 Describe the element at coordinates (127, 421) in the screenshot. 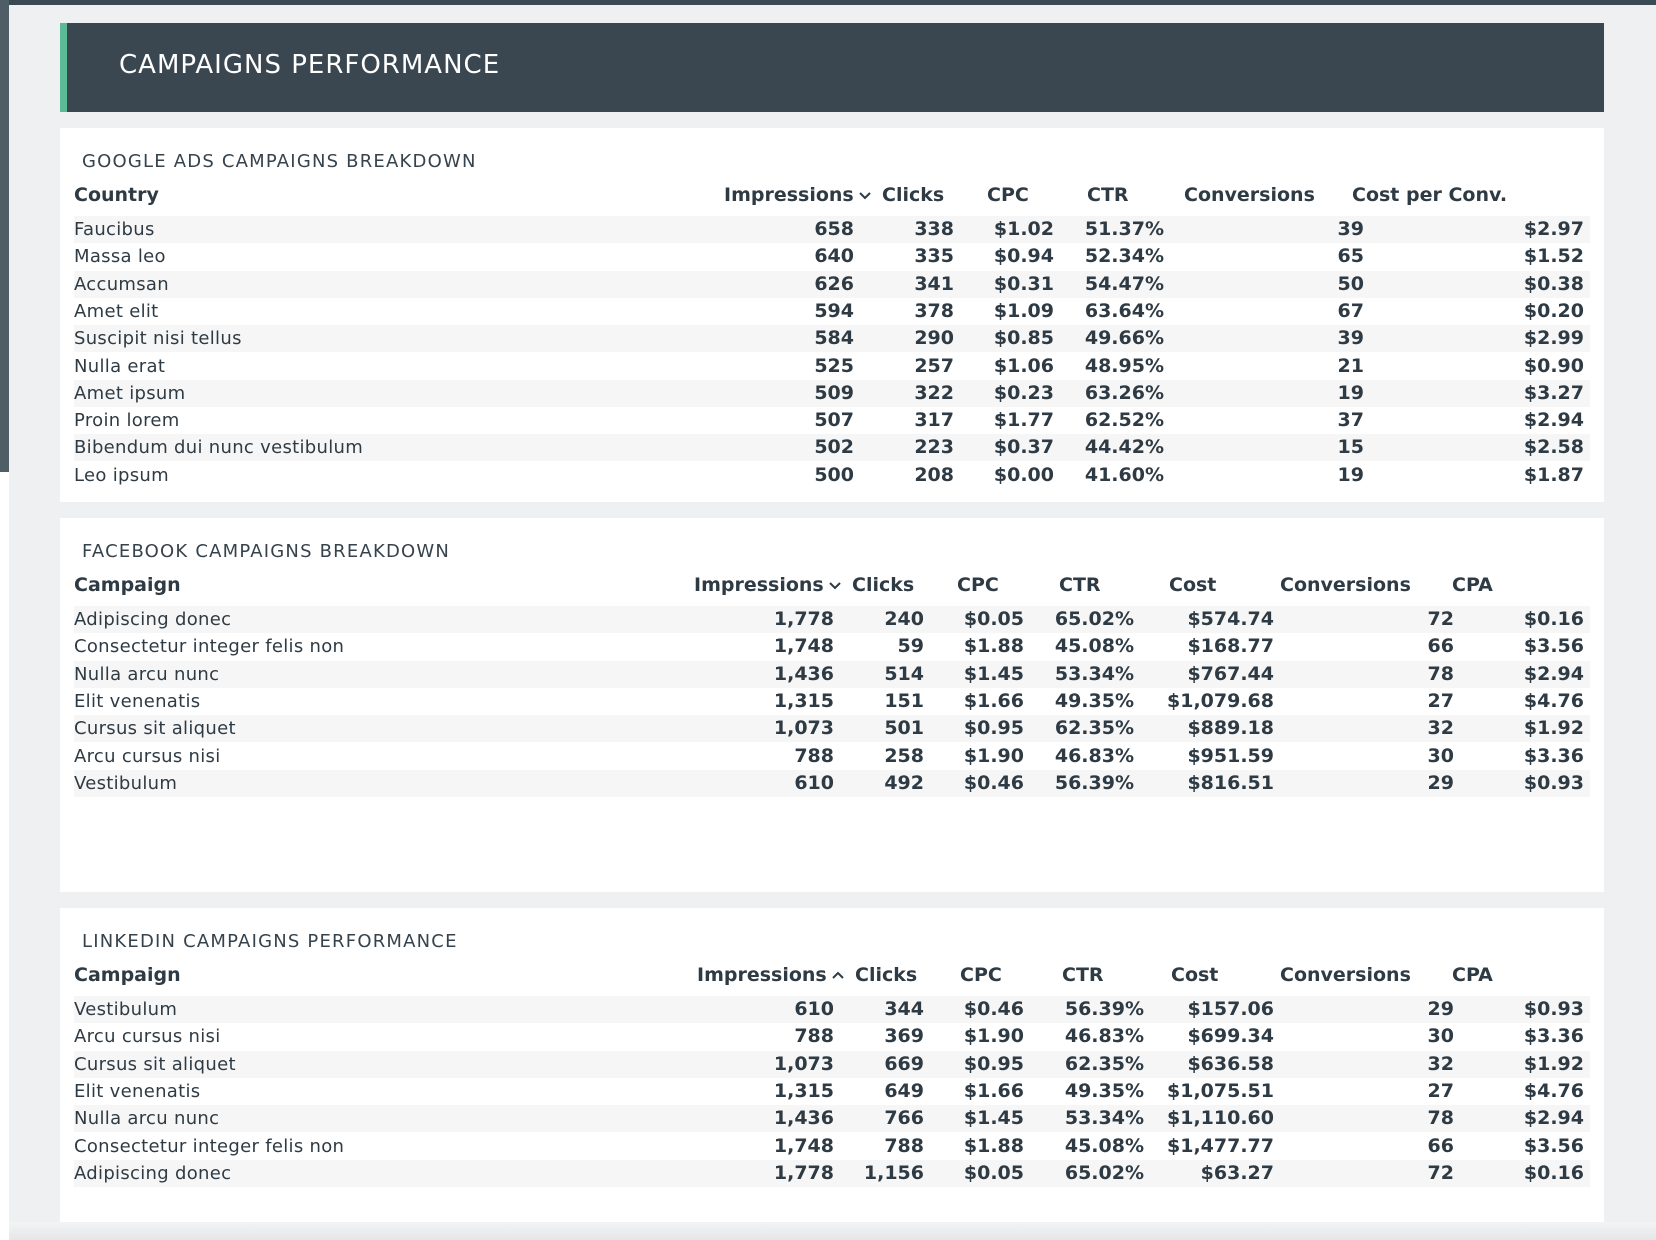

I see `row-name: Proin lorem` at that location.